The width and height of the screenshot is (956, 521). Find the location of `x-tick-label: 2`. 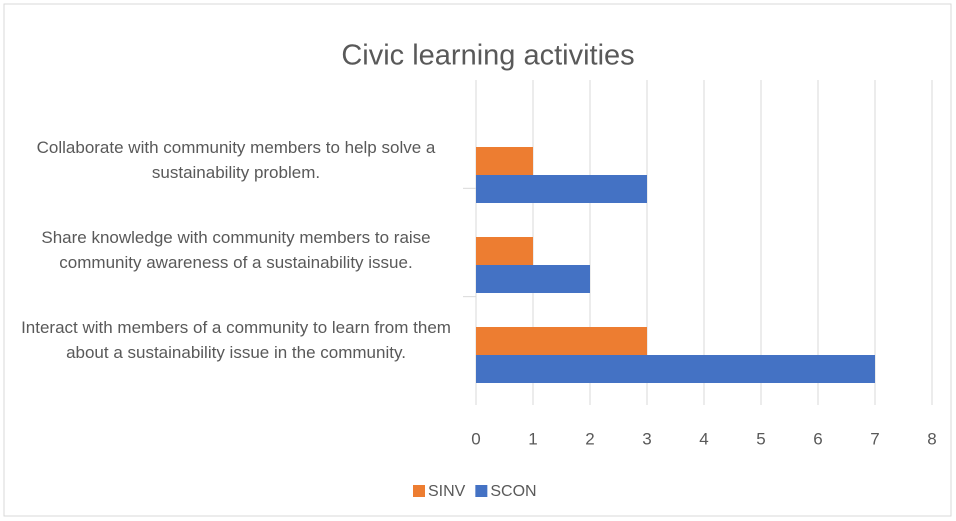

x-tick-label: 2 is located at coordinates (589, 438).